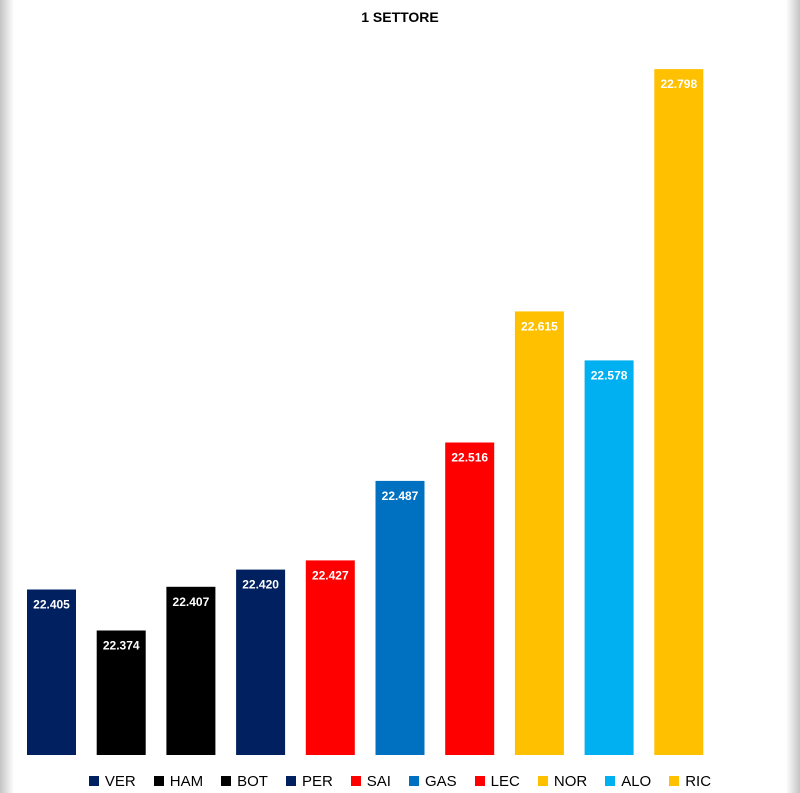 This screenshot has height=793, width=800. I want to click on bar-value-label: 22.578, so click(609, 375).